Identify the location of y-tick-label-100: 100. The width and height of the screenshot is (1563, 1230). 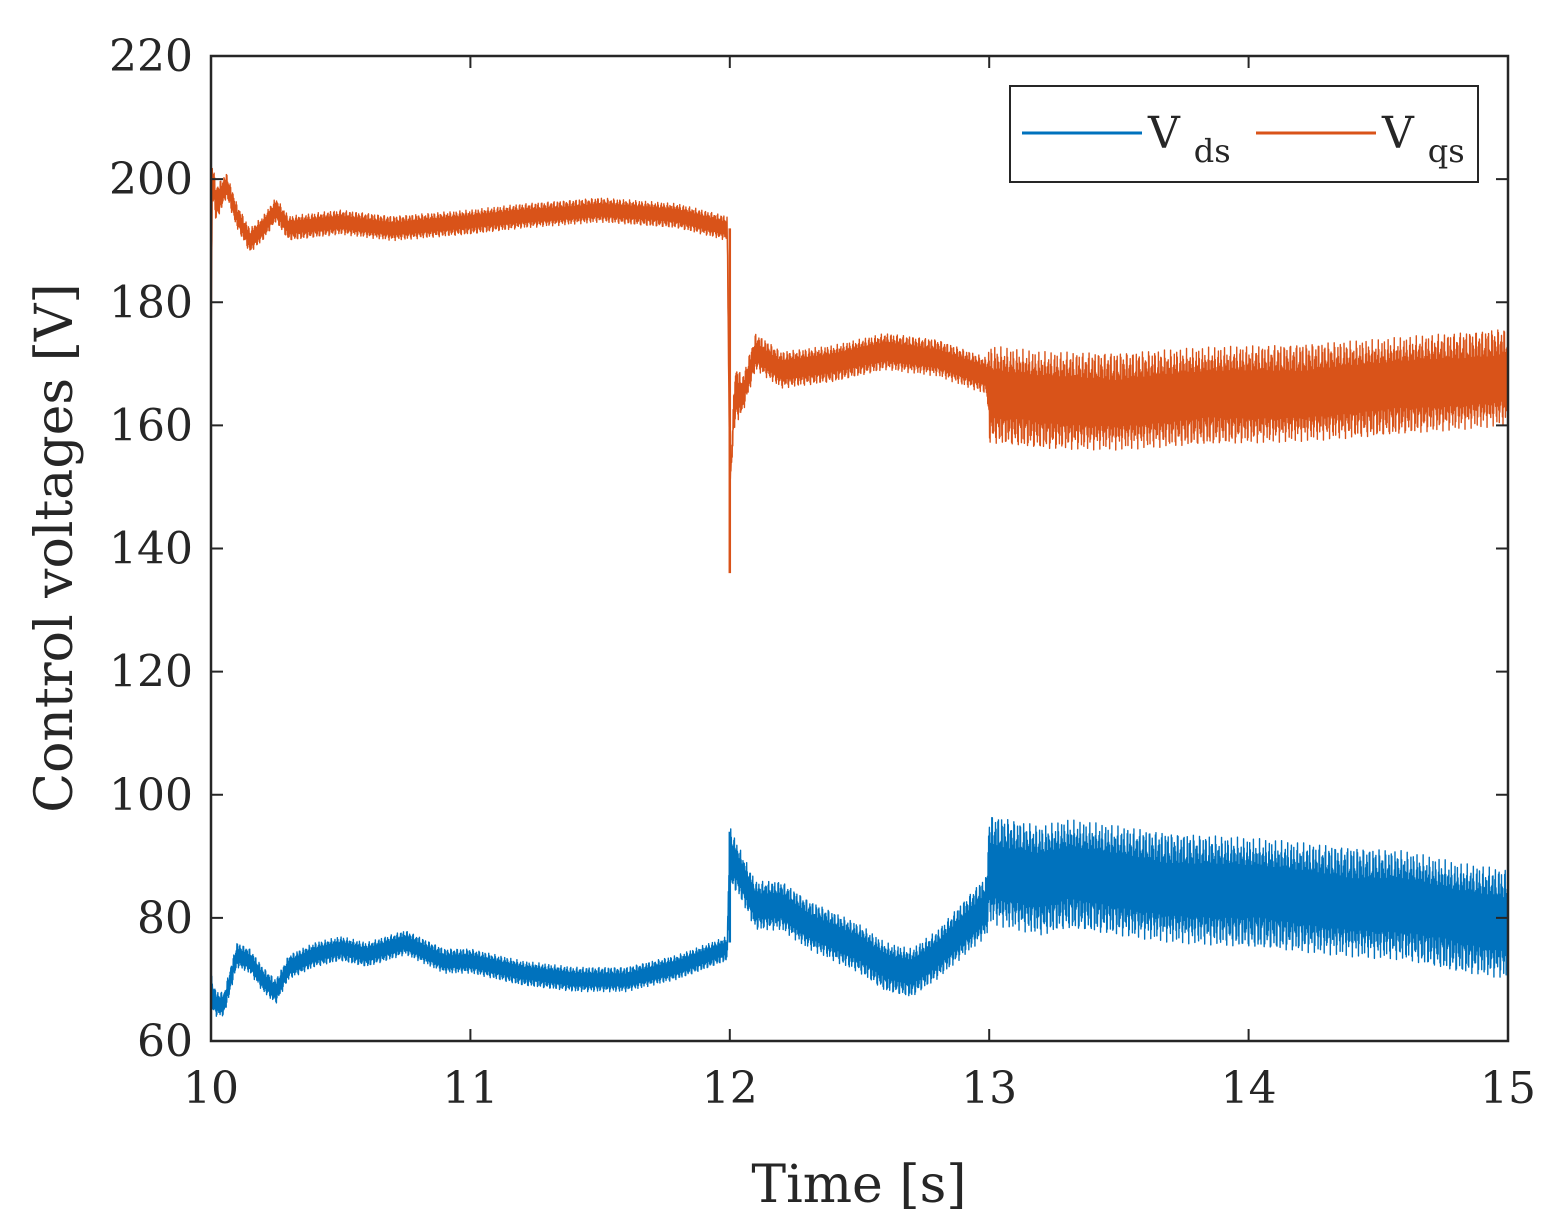
(151, 795).